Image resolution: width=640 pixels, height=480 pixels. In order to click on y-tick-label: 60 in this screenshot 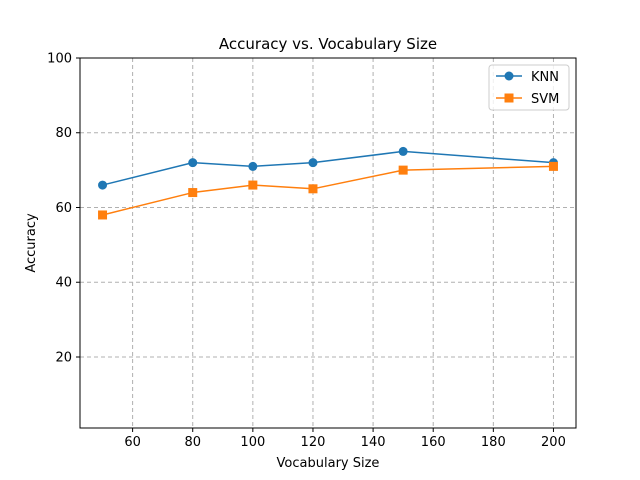, I will do `click(63, 208)`.